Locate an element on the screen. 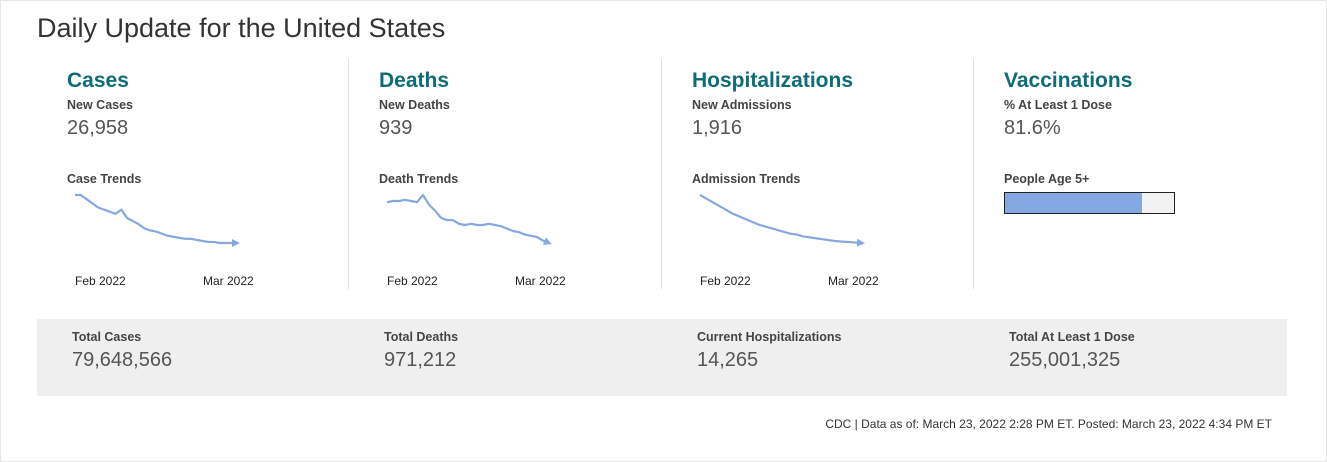 The height and width of the screenshot is (462, 1327). admission-trend-line is located at coordinates (781, 219).